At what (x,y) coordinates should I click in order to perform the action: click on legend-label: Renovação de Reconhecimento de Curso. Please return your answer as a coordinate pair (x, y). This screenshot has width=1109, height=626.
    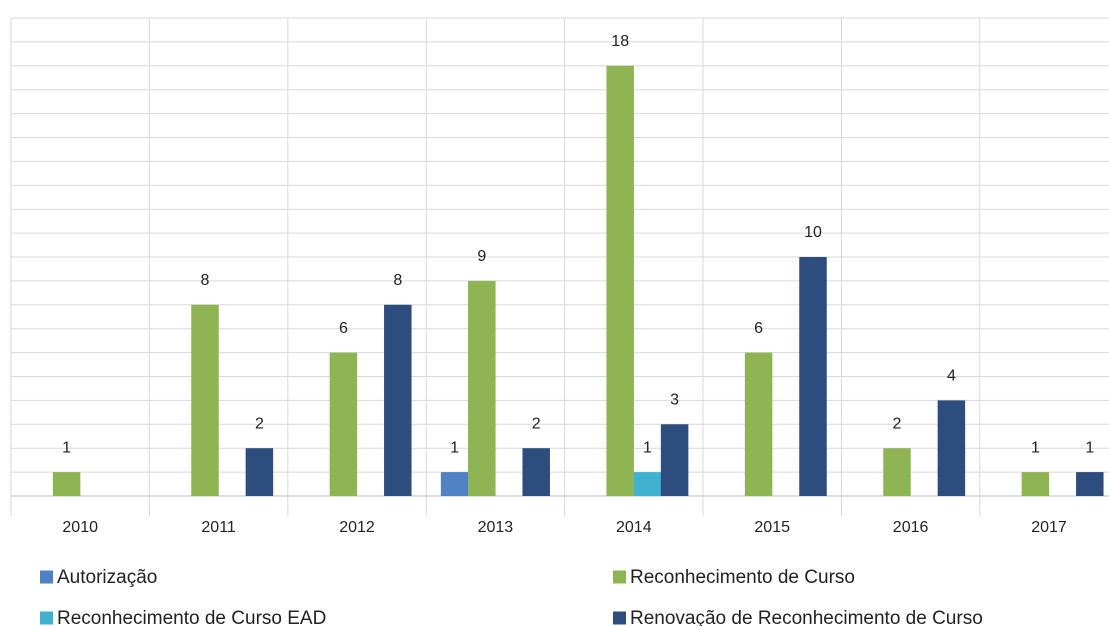
    Looking at the image, I should click on (806, 617).